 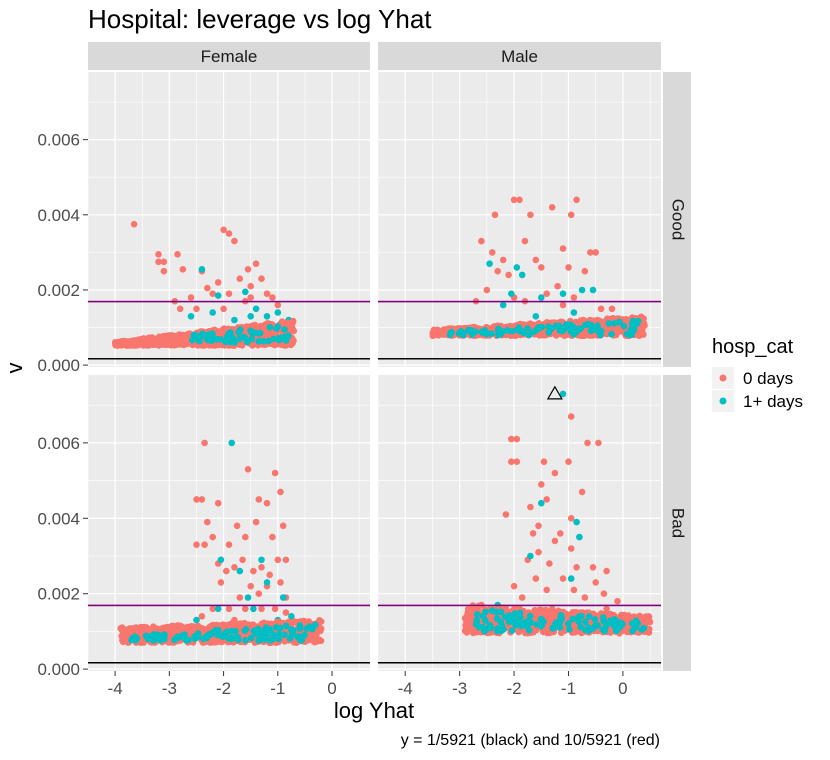 I want to click on x-tick-label: -2, so click(x=513, y=688).